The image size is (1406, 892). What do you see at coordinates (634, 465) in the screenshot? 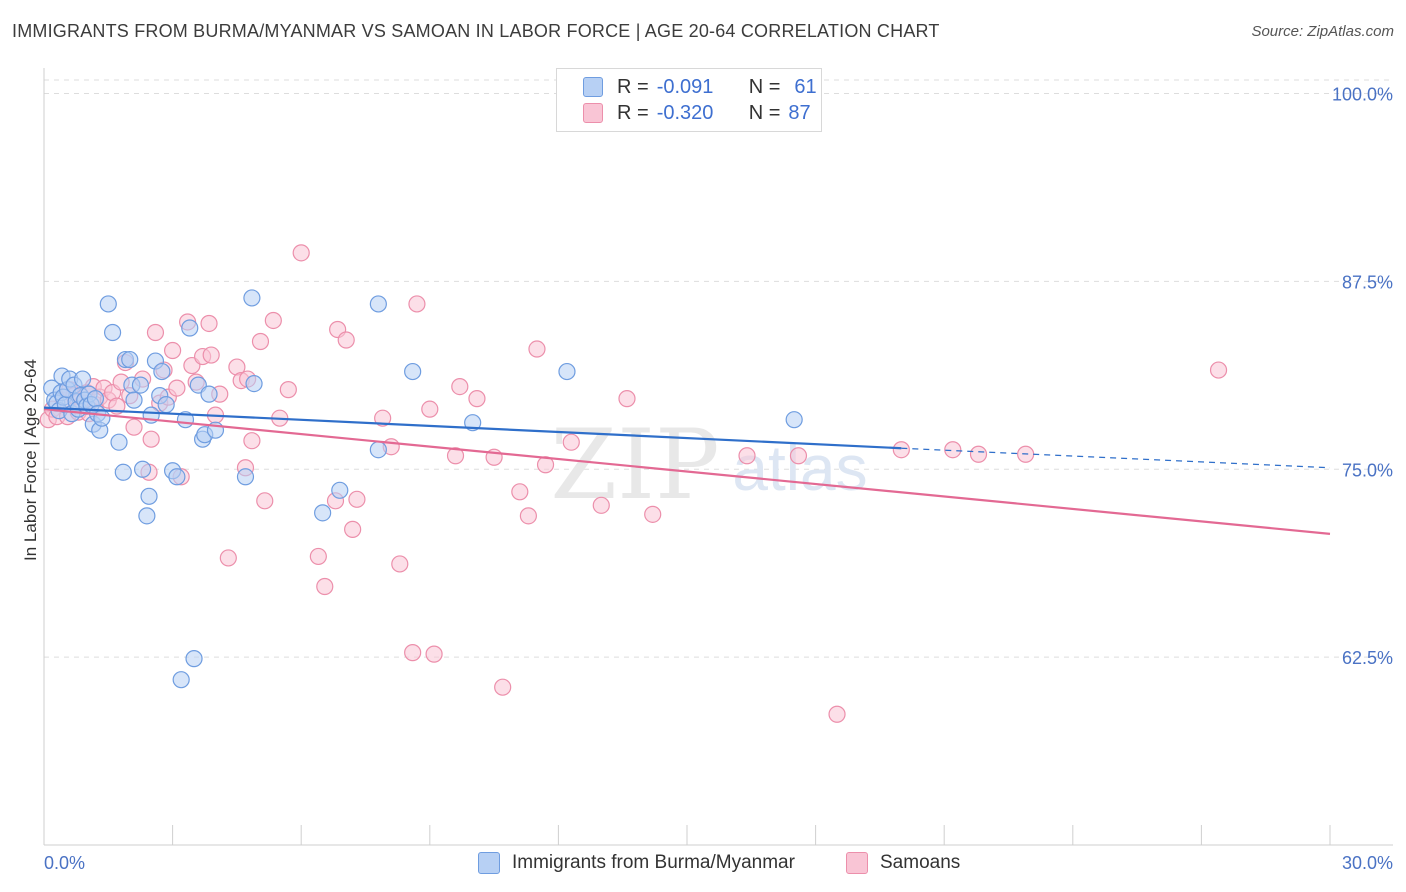
I see `watermark-zip: ZIP` at bounding box center [634, 465].